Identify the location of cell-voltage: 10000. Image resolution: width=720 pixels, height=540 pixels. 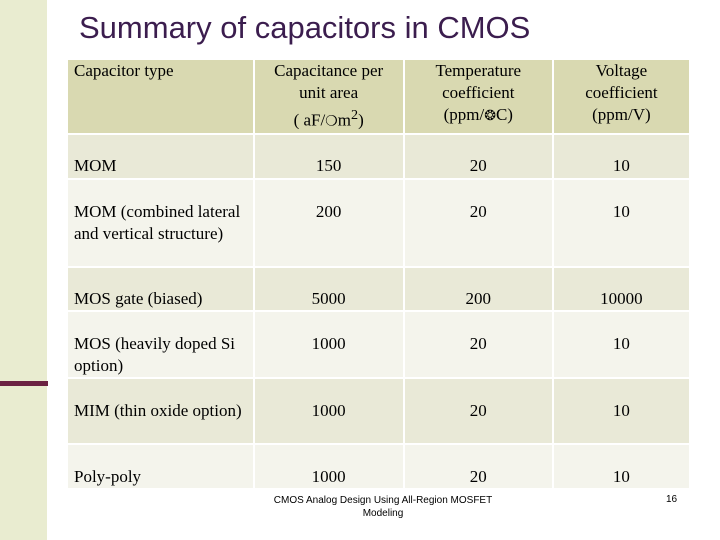
(621, 289).